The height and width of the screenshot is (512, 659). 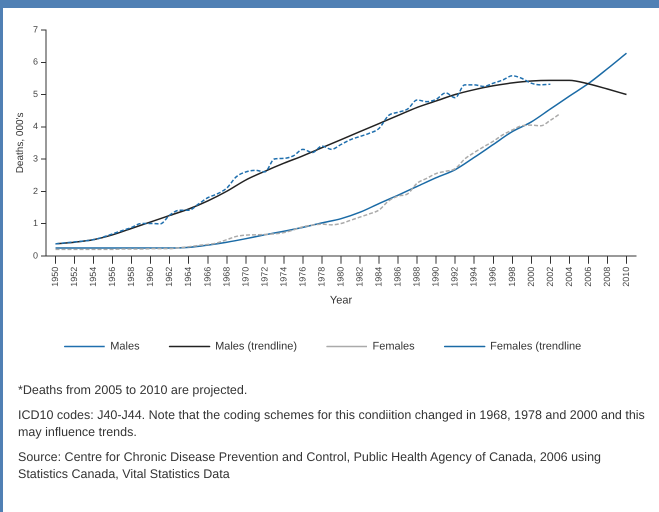 What do you see at coordinates (125, 346) in the screenshot?
I see `legend-label: Males` at bounding box center [125, 346].